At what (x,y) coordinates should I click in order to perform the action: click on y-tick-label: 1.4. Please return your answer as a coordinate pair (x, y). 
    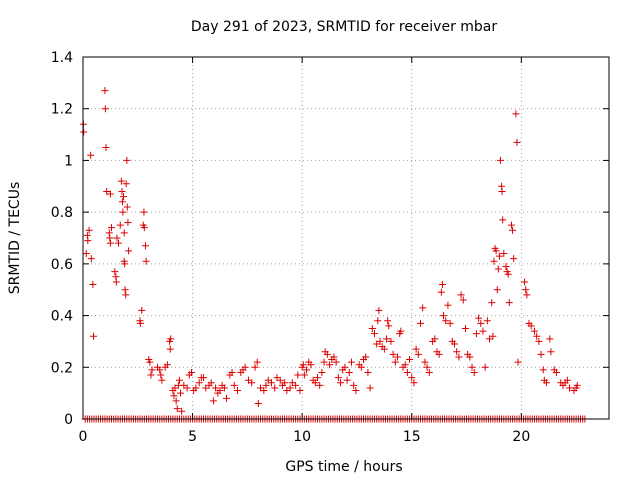
    Looking at the image, I should click on (62, 58).